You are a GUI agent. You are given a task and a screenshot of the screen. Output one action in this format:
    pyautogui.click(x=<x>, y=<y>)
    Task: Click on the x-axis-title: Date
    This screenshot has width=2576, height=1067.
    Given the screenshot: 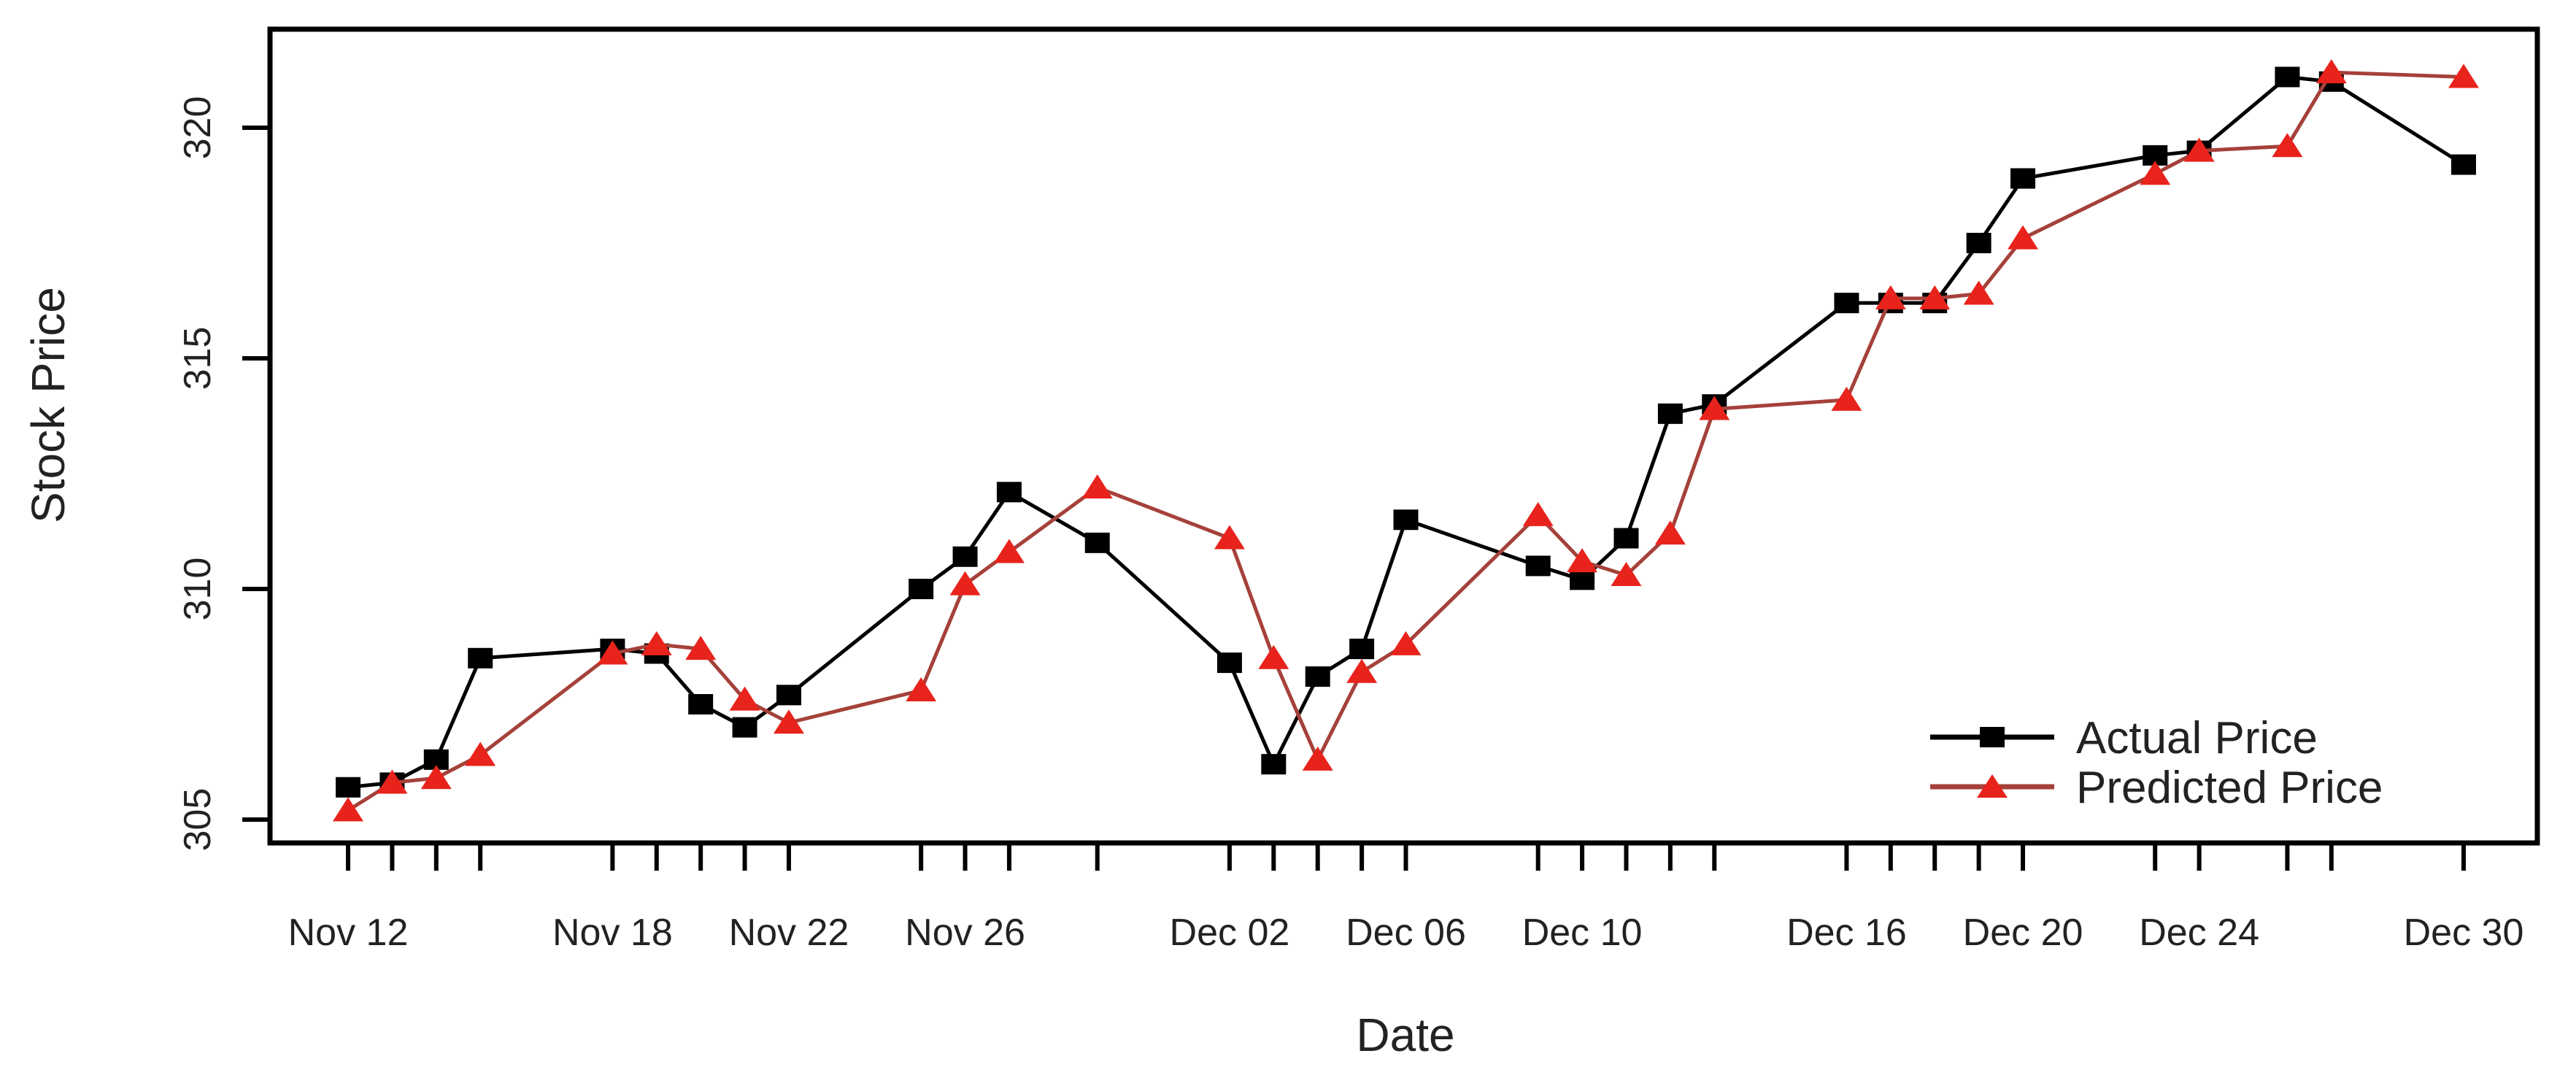 What is the action you would take?
    pyautogui.click(x=1405, y=1035)
    